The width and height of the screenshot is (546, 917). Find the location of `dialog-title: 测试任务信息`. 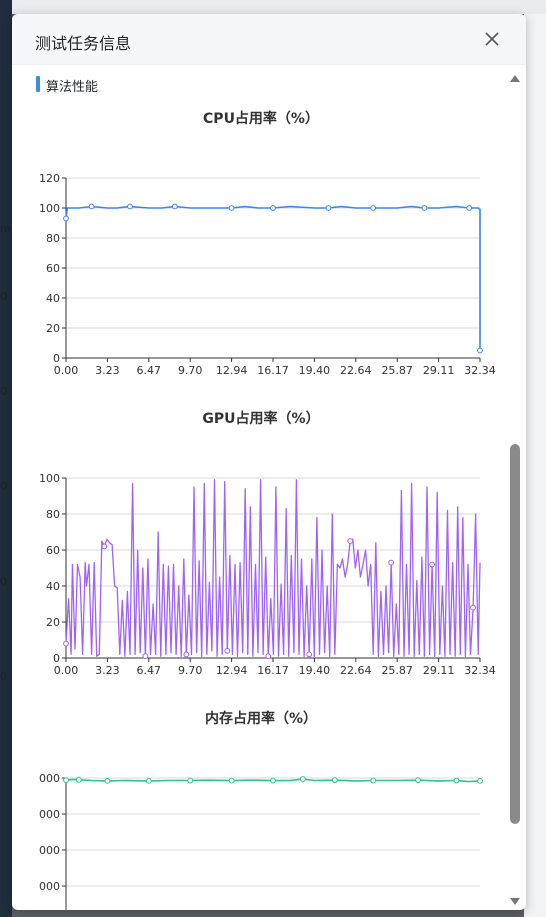

dialog-title: 测试任务信息 is located at coordinates (83, 43).